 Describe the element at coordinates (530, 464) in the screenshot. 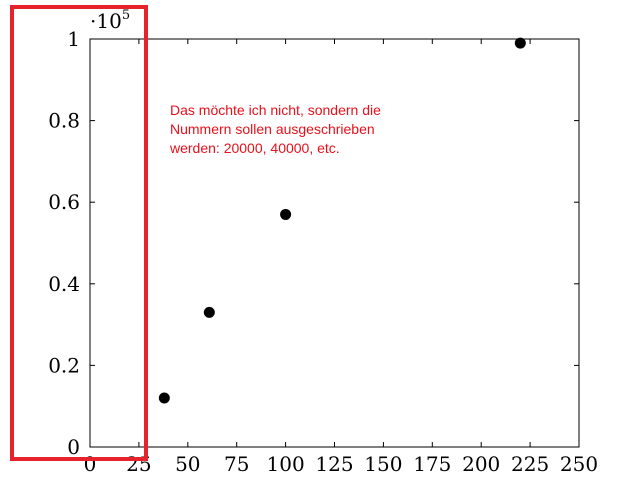

I see `x-tick-label-9: 225` at that location.